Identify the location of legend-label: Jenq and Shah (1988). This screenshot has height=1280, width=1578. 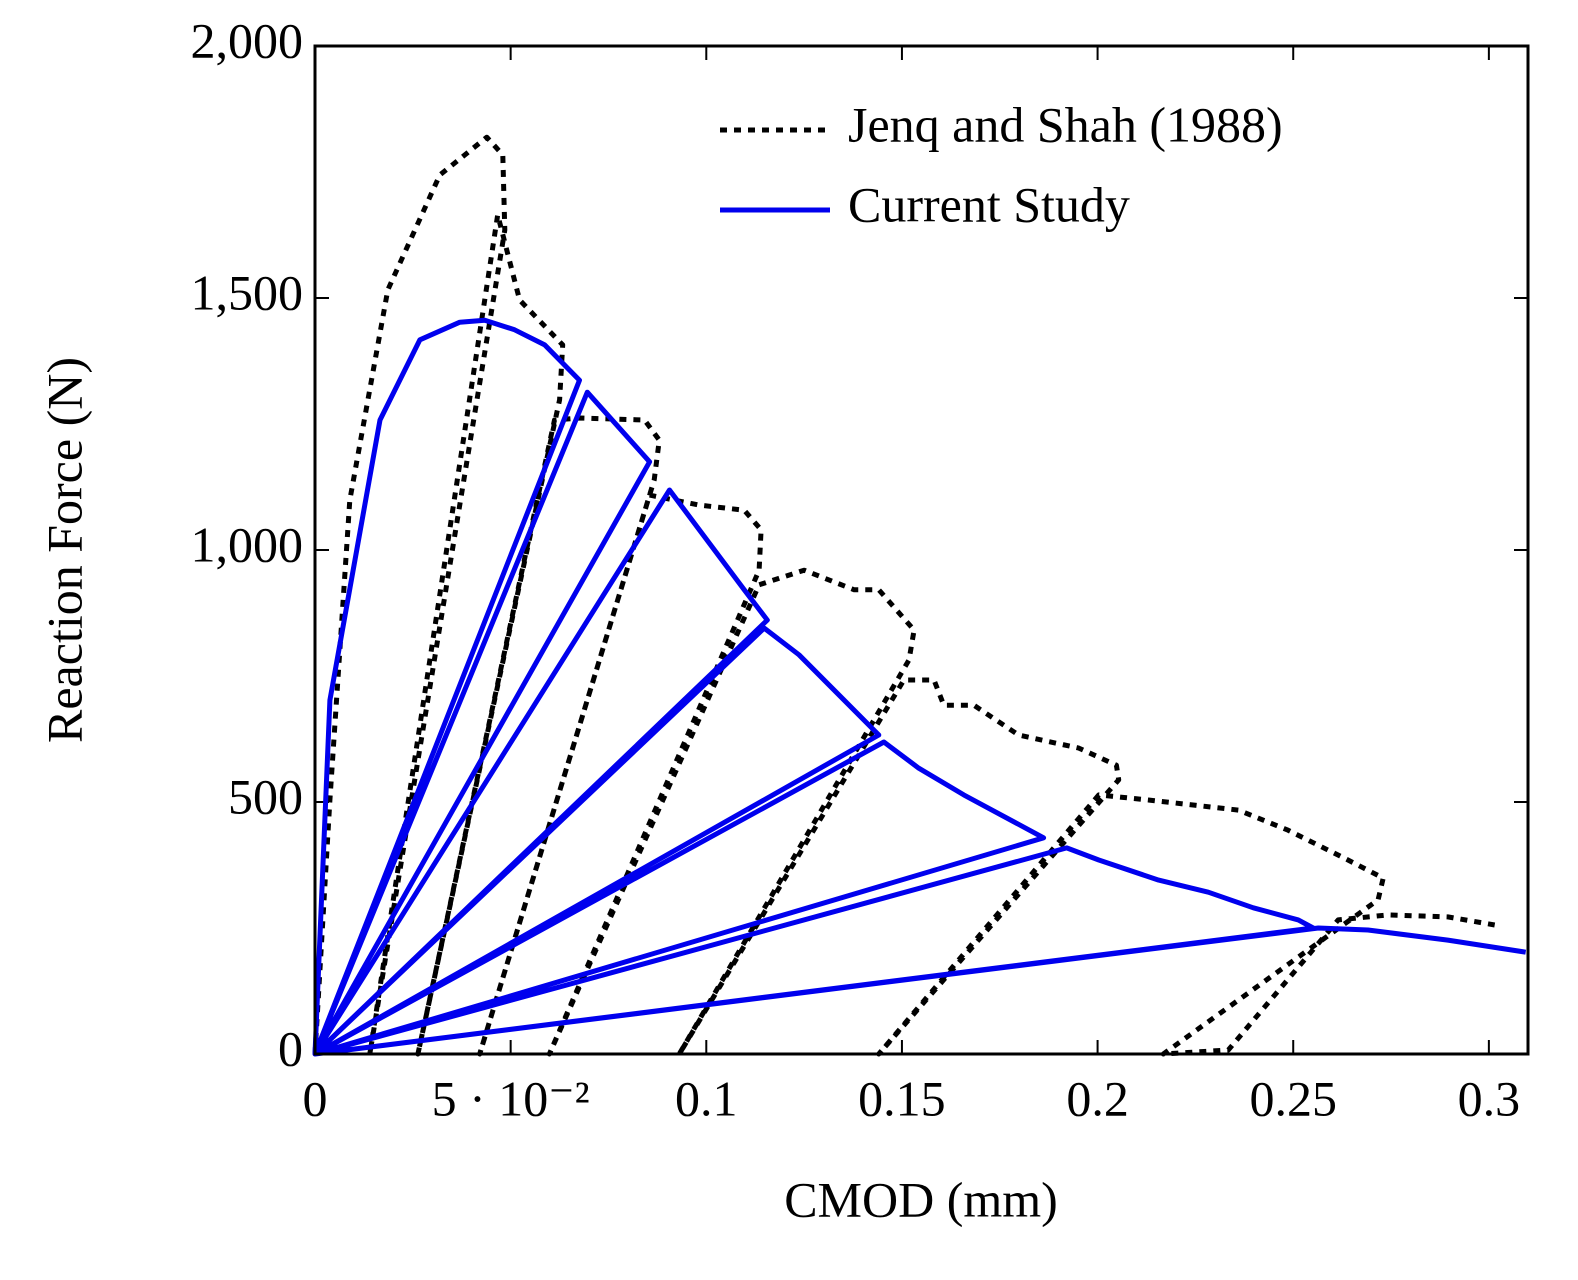
(1065, 124).